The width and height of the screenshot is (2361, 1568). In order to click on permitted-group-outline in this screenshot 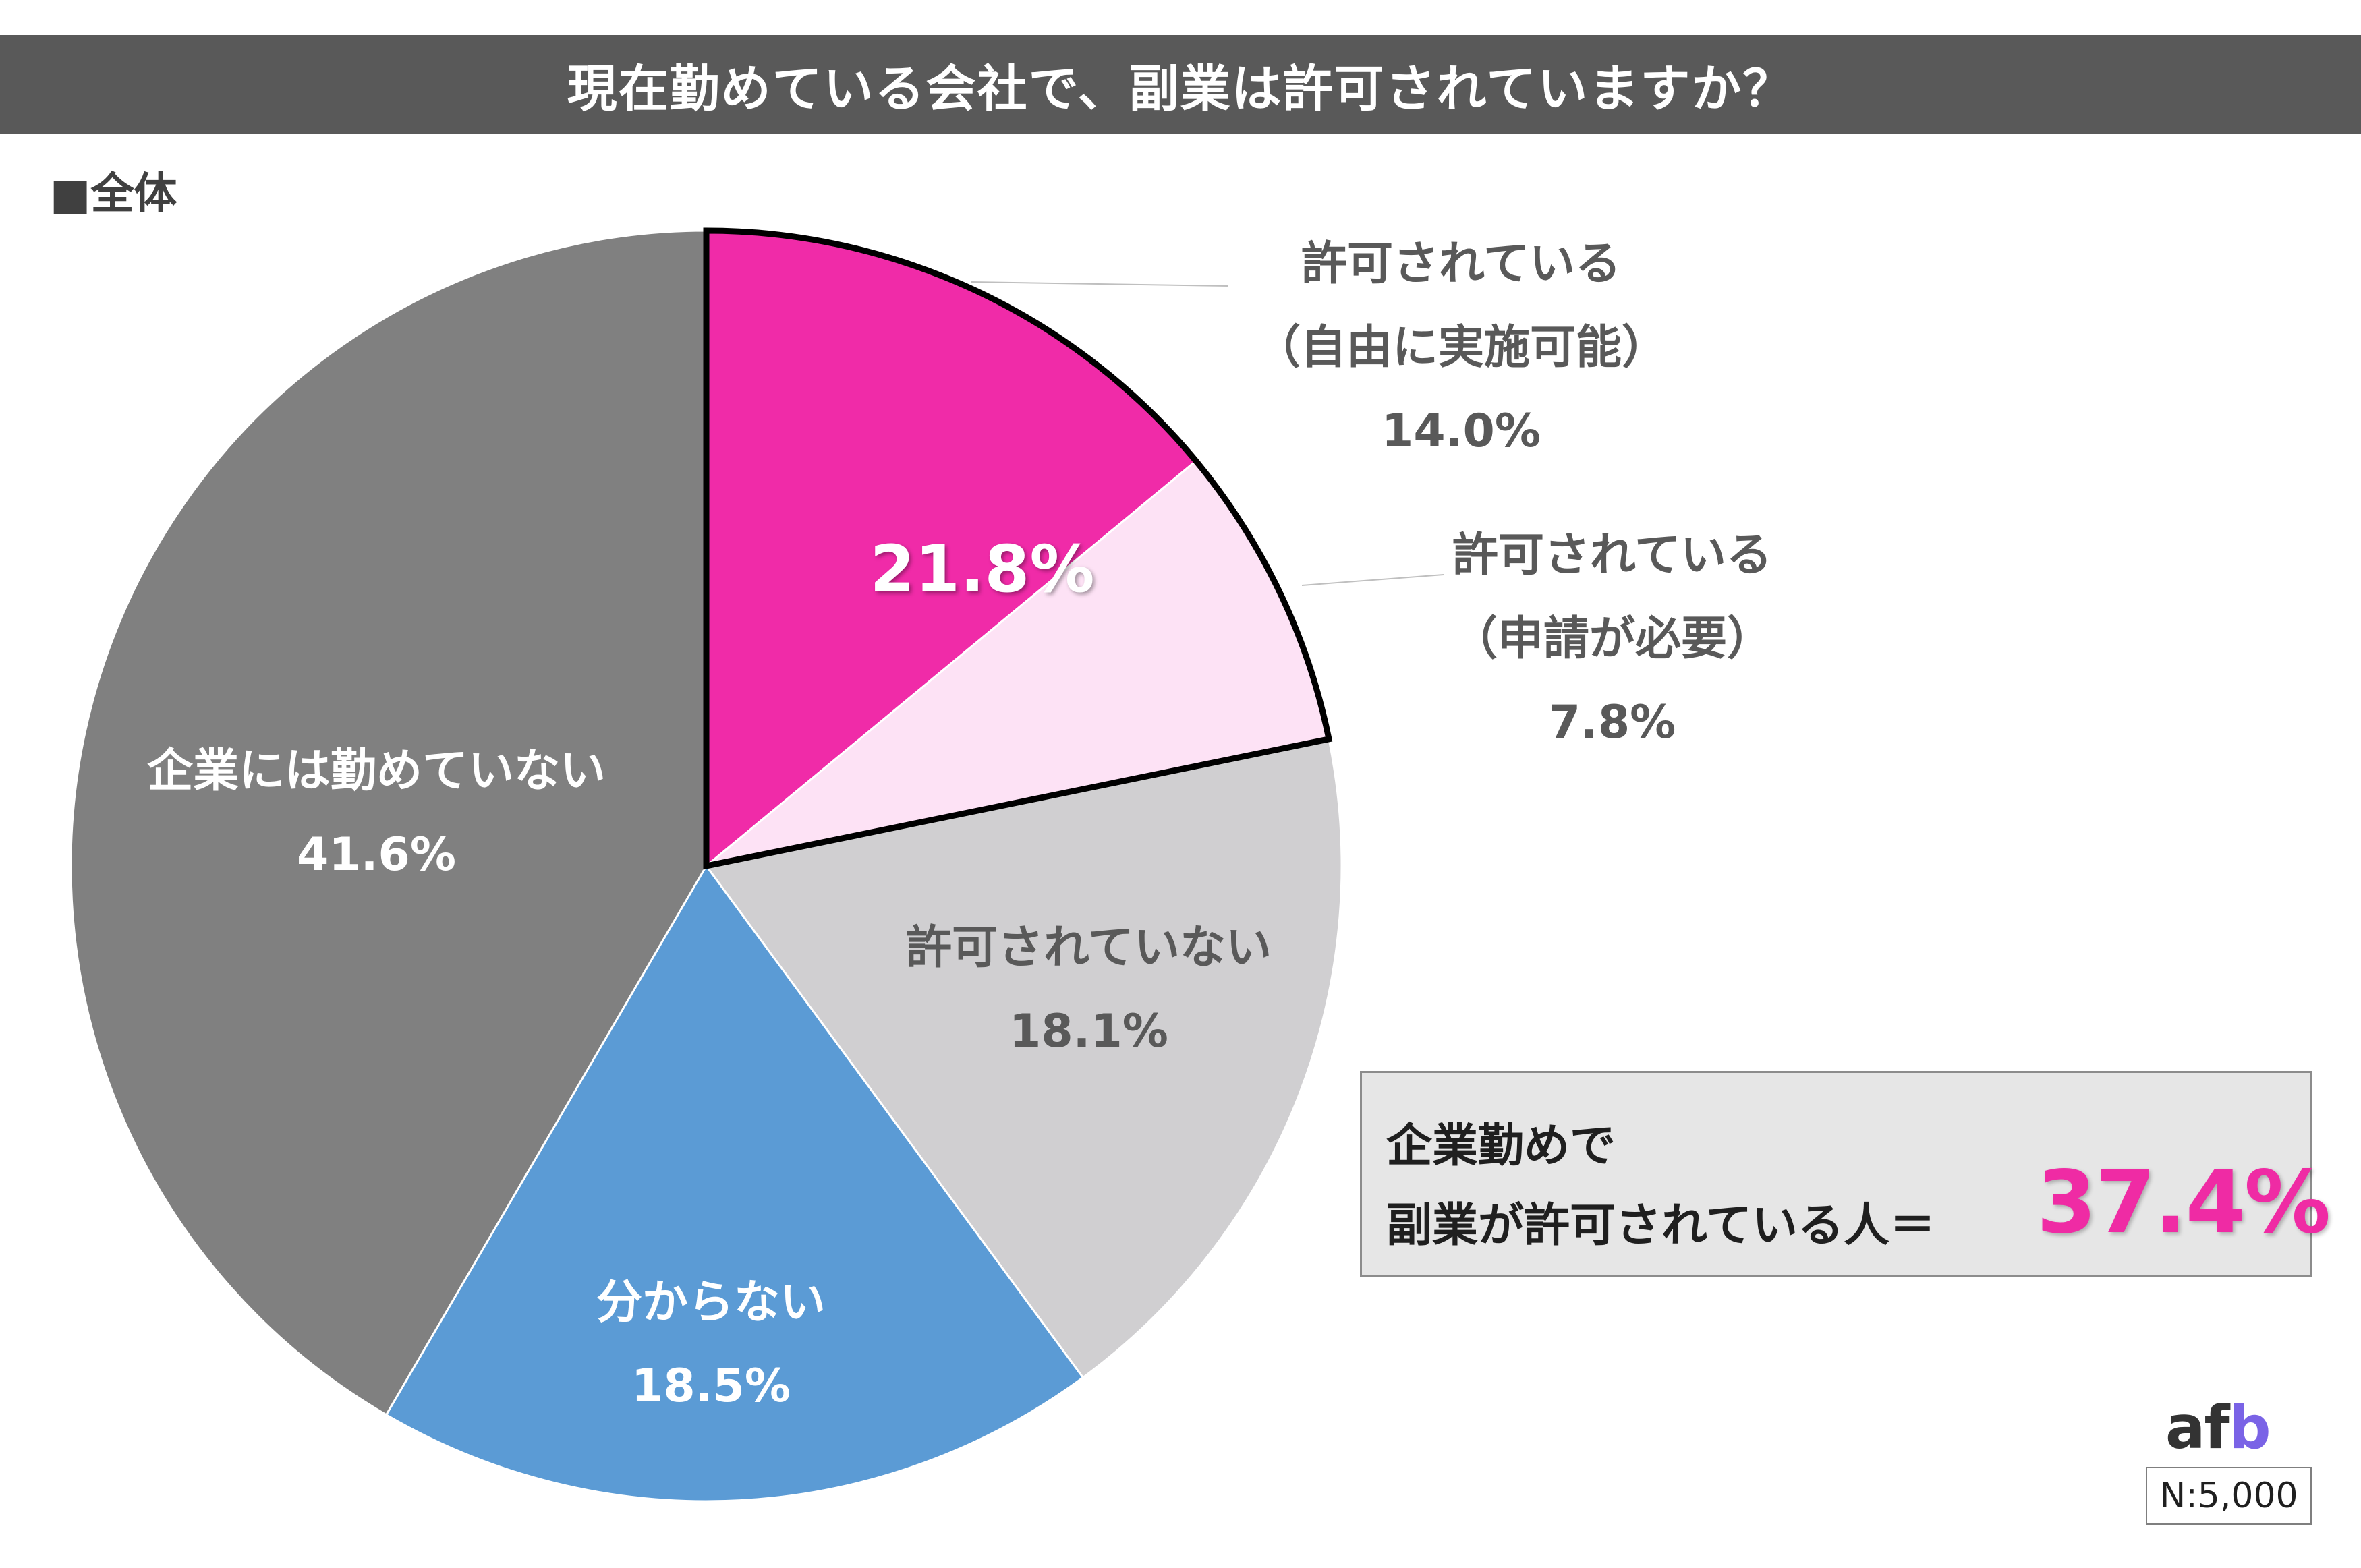, I will do `click(1018, 548)`.